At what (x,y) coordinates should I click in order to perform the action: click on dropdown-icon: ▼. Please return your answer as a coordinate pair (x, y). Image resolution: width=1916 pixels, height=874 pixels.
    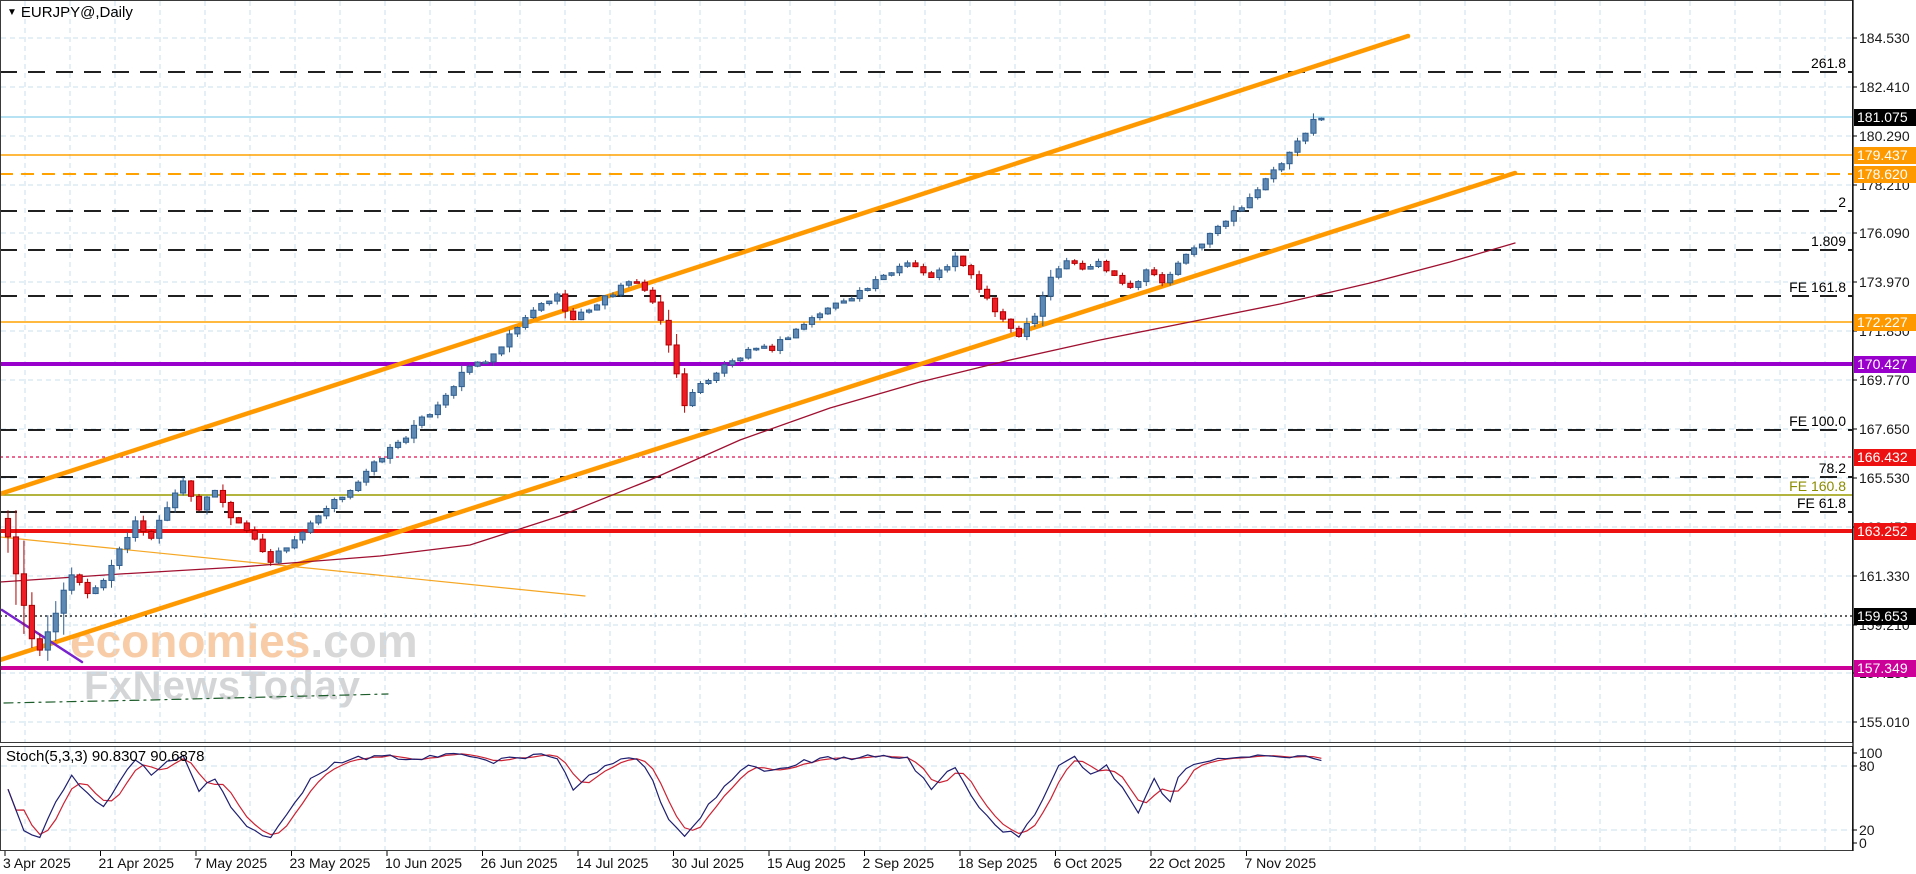
    Looking at the image, I should click on (12, 12).